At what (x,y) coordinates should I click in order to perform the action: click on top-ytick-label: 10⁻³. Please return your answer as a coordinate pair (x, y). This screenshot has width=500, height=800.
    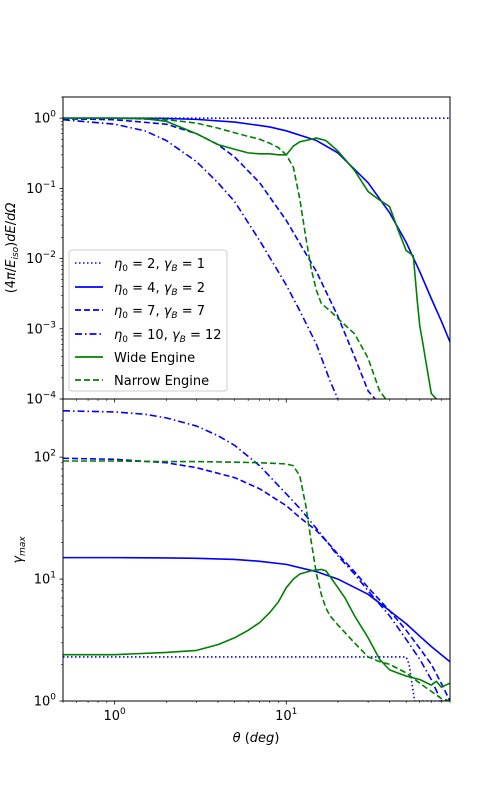
    Looking at the image, I should click on (41, 328).